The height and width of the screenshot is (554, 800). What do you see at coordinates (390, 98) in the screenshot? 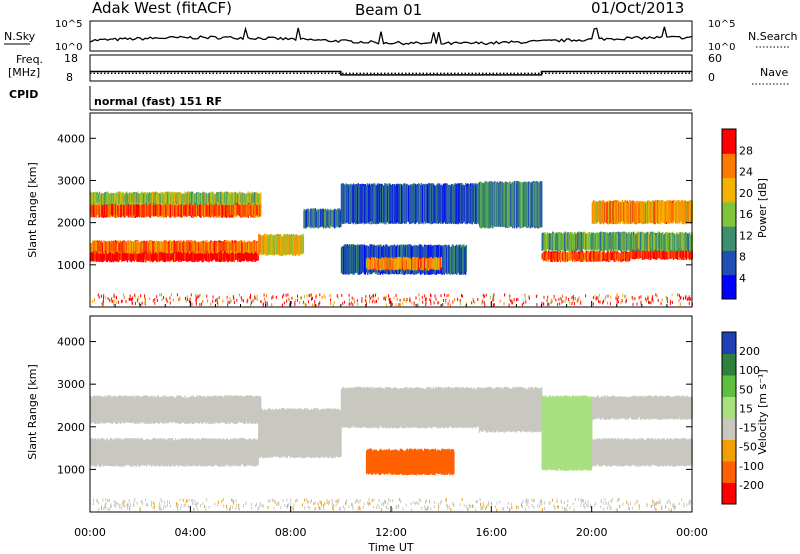
I see `cpid-panel: normal (fast) 151 RF` at bounding box center [390, 98].